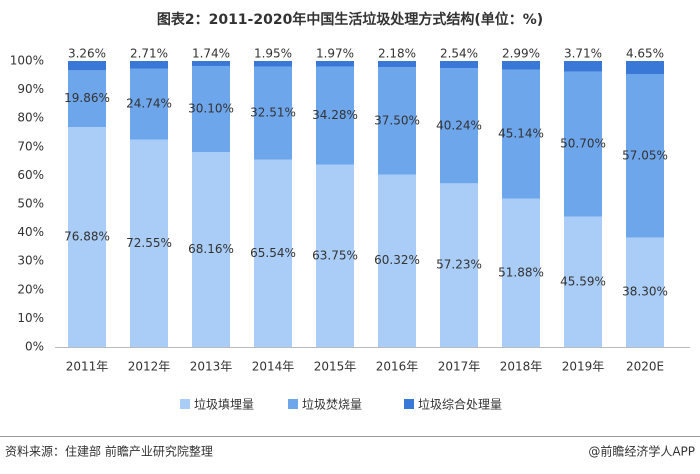 The width and height of the screenshot is (700, 474). What do you see at coordinates (460, 404) in the screenshot?
I see `legend-label: 垃圾综合处理量` at bounding box center [460, 404].